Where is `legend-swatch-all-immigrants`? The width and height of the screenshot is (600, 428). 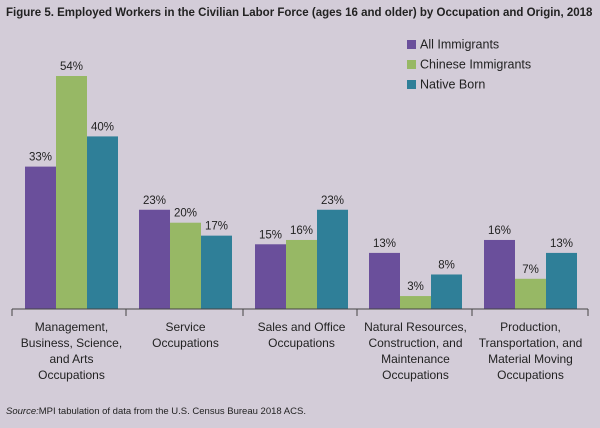 legend-swatch-all-immigrants is located at coordinates (411, 44).